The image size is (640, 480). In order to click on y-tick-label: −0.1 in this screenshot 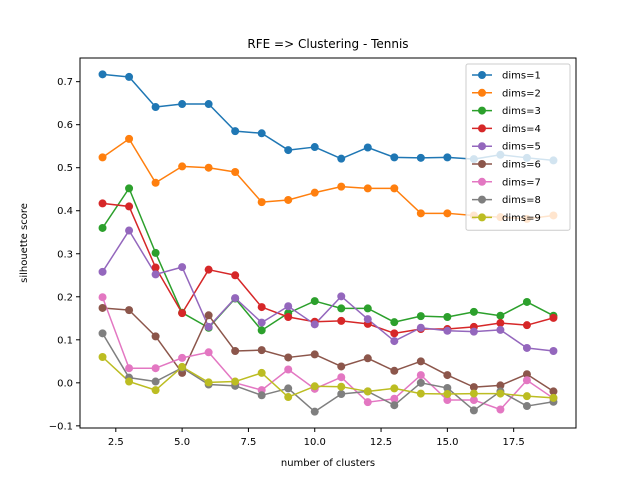, I will do `click(61, 426)`.